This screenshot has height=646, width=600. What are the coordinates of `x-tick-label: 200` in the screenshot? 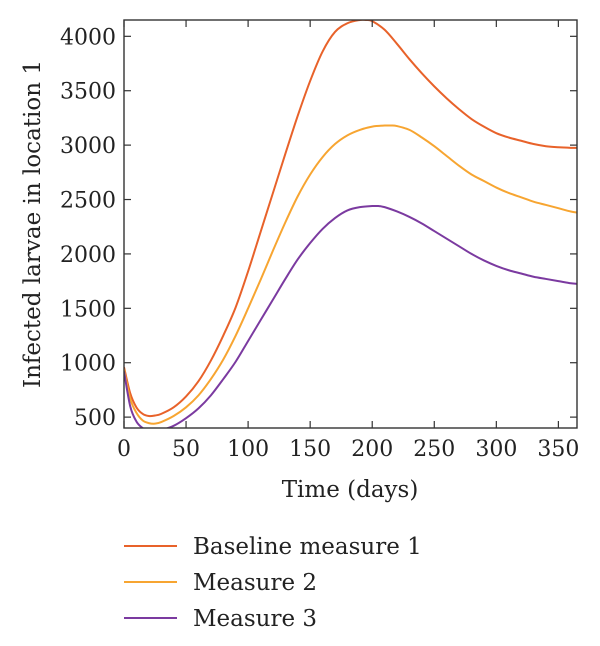 It's located at (372, 449).